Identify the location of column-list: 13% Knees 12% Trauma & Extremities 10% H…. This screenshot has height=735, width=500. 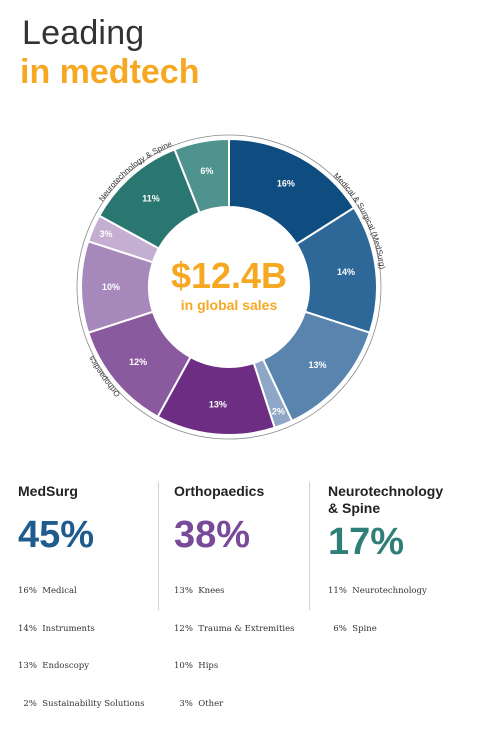
(234, 647).